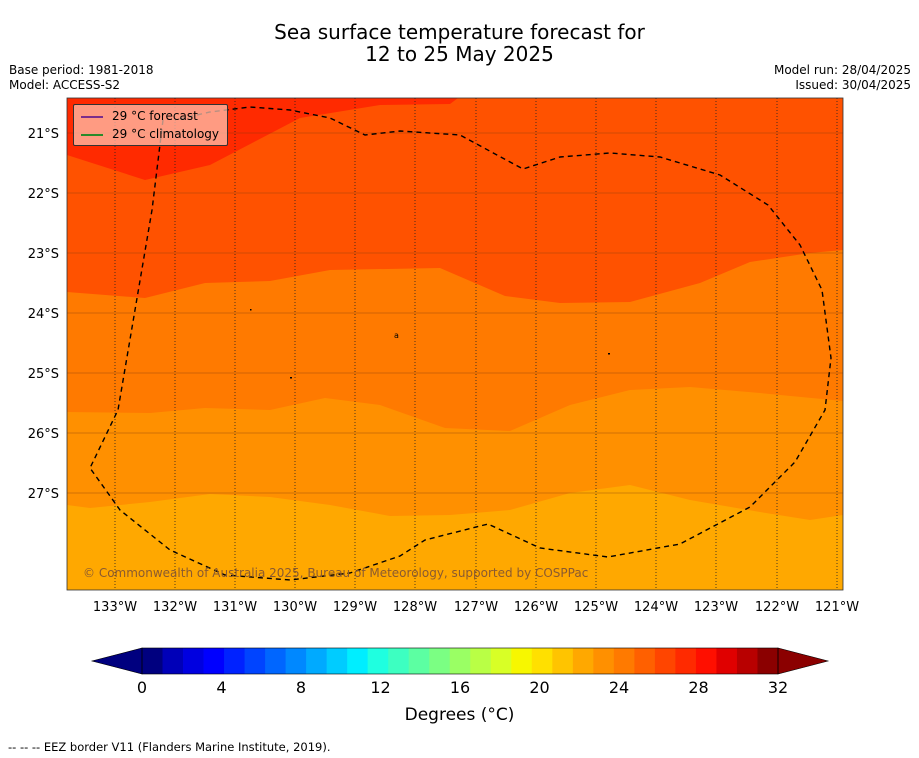  What do you see at coordinates (235, 607) in the screenshot?
I see `longitude-label: 131°W` at bounding box center [235, 607].